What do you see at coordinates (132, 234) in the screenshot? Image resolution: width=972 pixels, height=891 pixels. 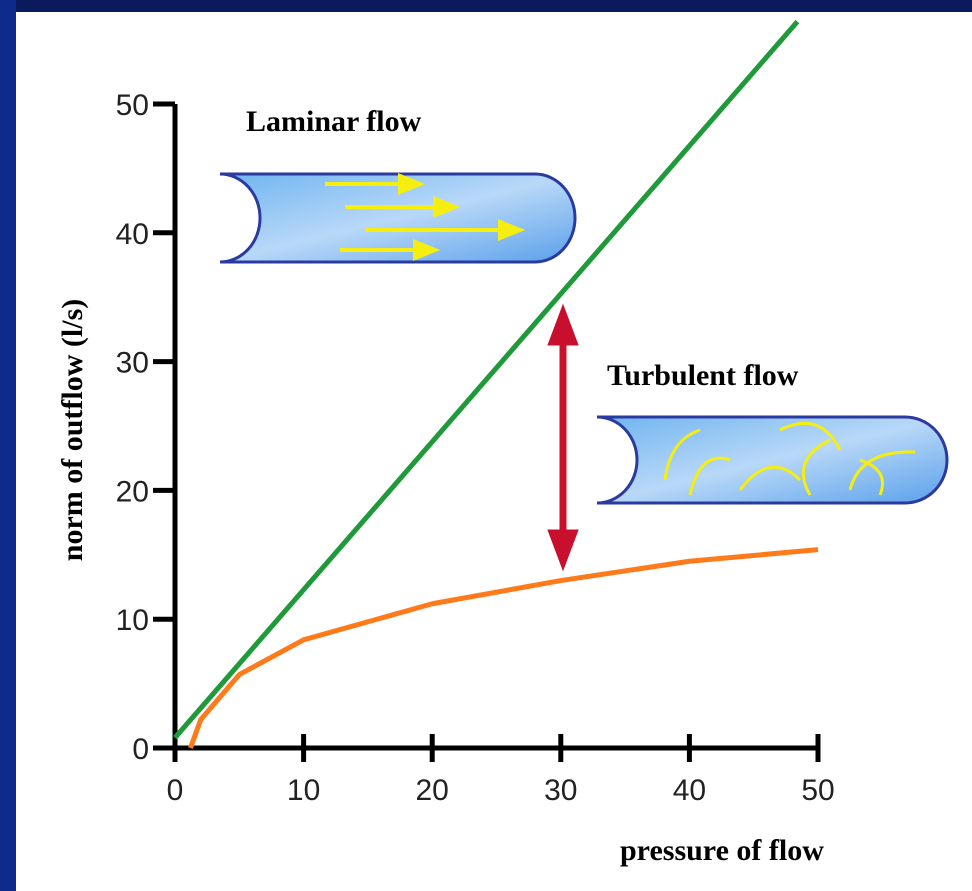 I see `y-tick-label: 40` at bounding box center [132, 234].